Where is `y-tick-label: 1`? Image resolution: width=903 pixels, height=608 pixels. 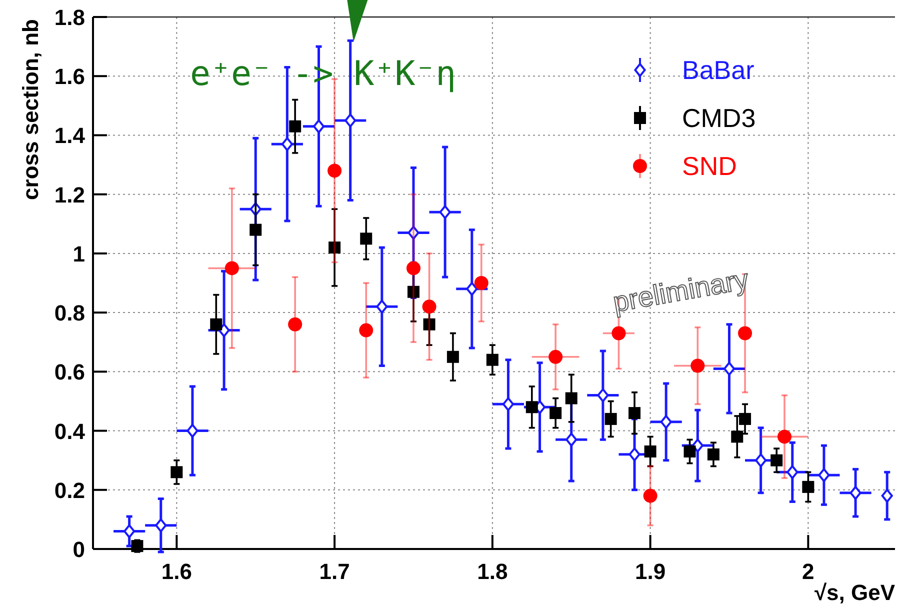
y-tick-label: 1 is located at coordinates (78, 253).